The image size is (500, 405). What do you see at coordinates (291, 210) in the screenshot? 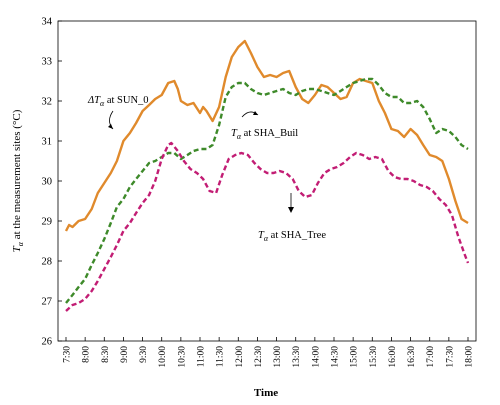
I see `annotation-tree-arrowhead` at bounding box center [291, 210].